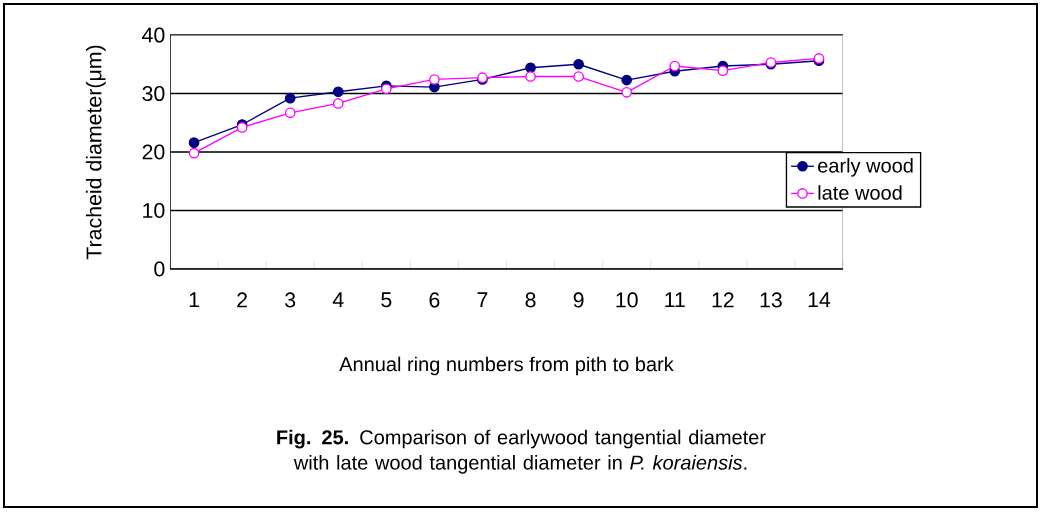 The height and width of the screenshot is (517, 1043). I want to click on y-tick-label: 30, so click(153, 93).